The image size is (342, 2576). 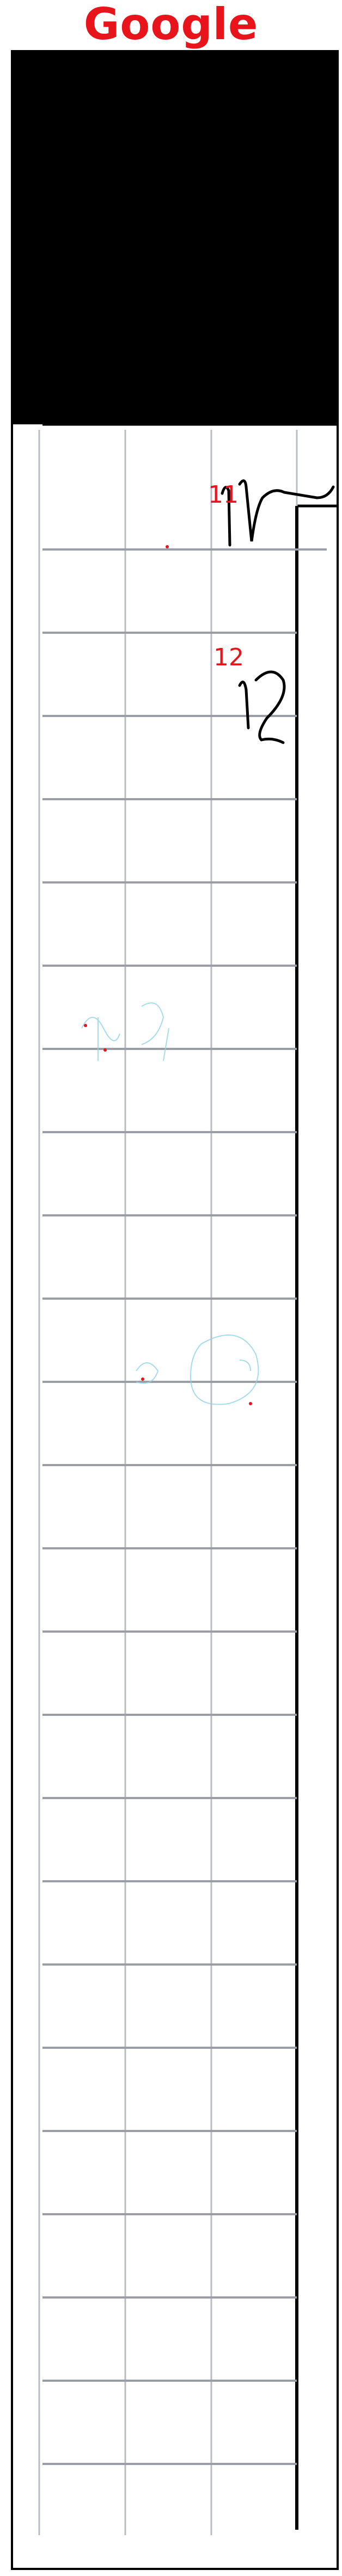 What do you see at coordinates (175, 238) in the screenshot?
I see `redacted-panel` at bounding box center [175, 238].